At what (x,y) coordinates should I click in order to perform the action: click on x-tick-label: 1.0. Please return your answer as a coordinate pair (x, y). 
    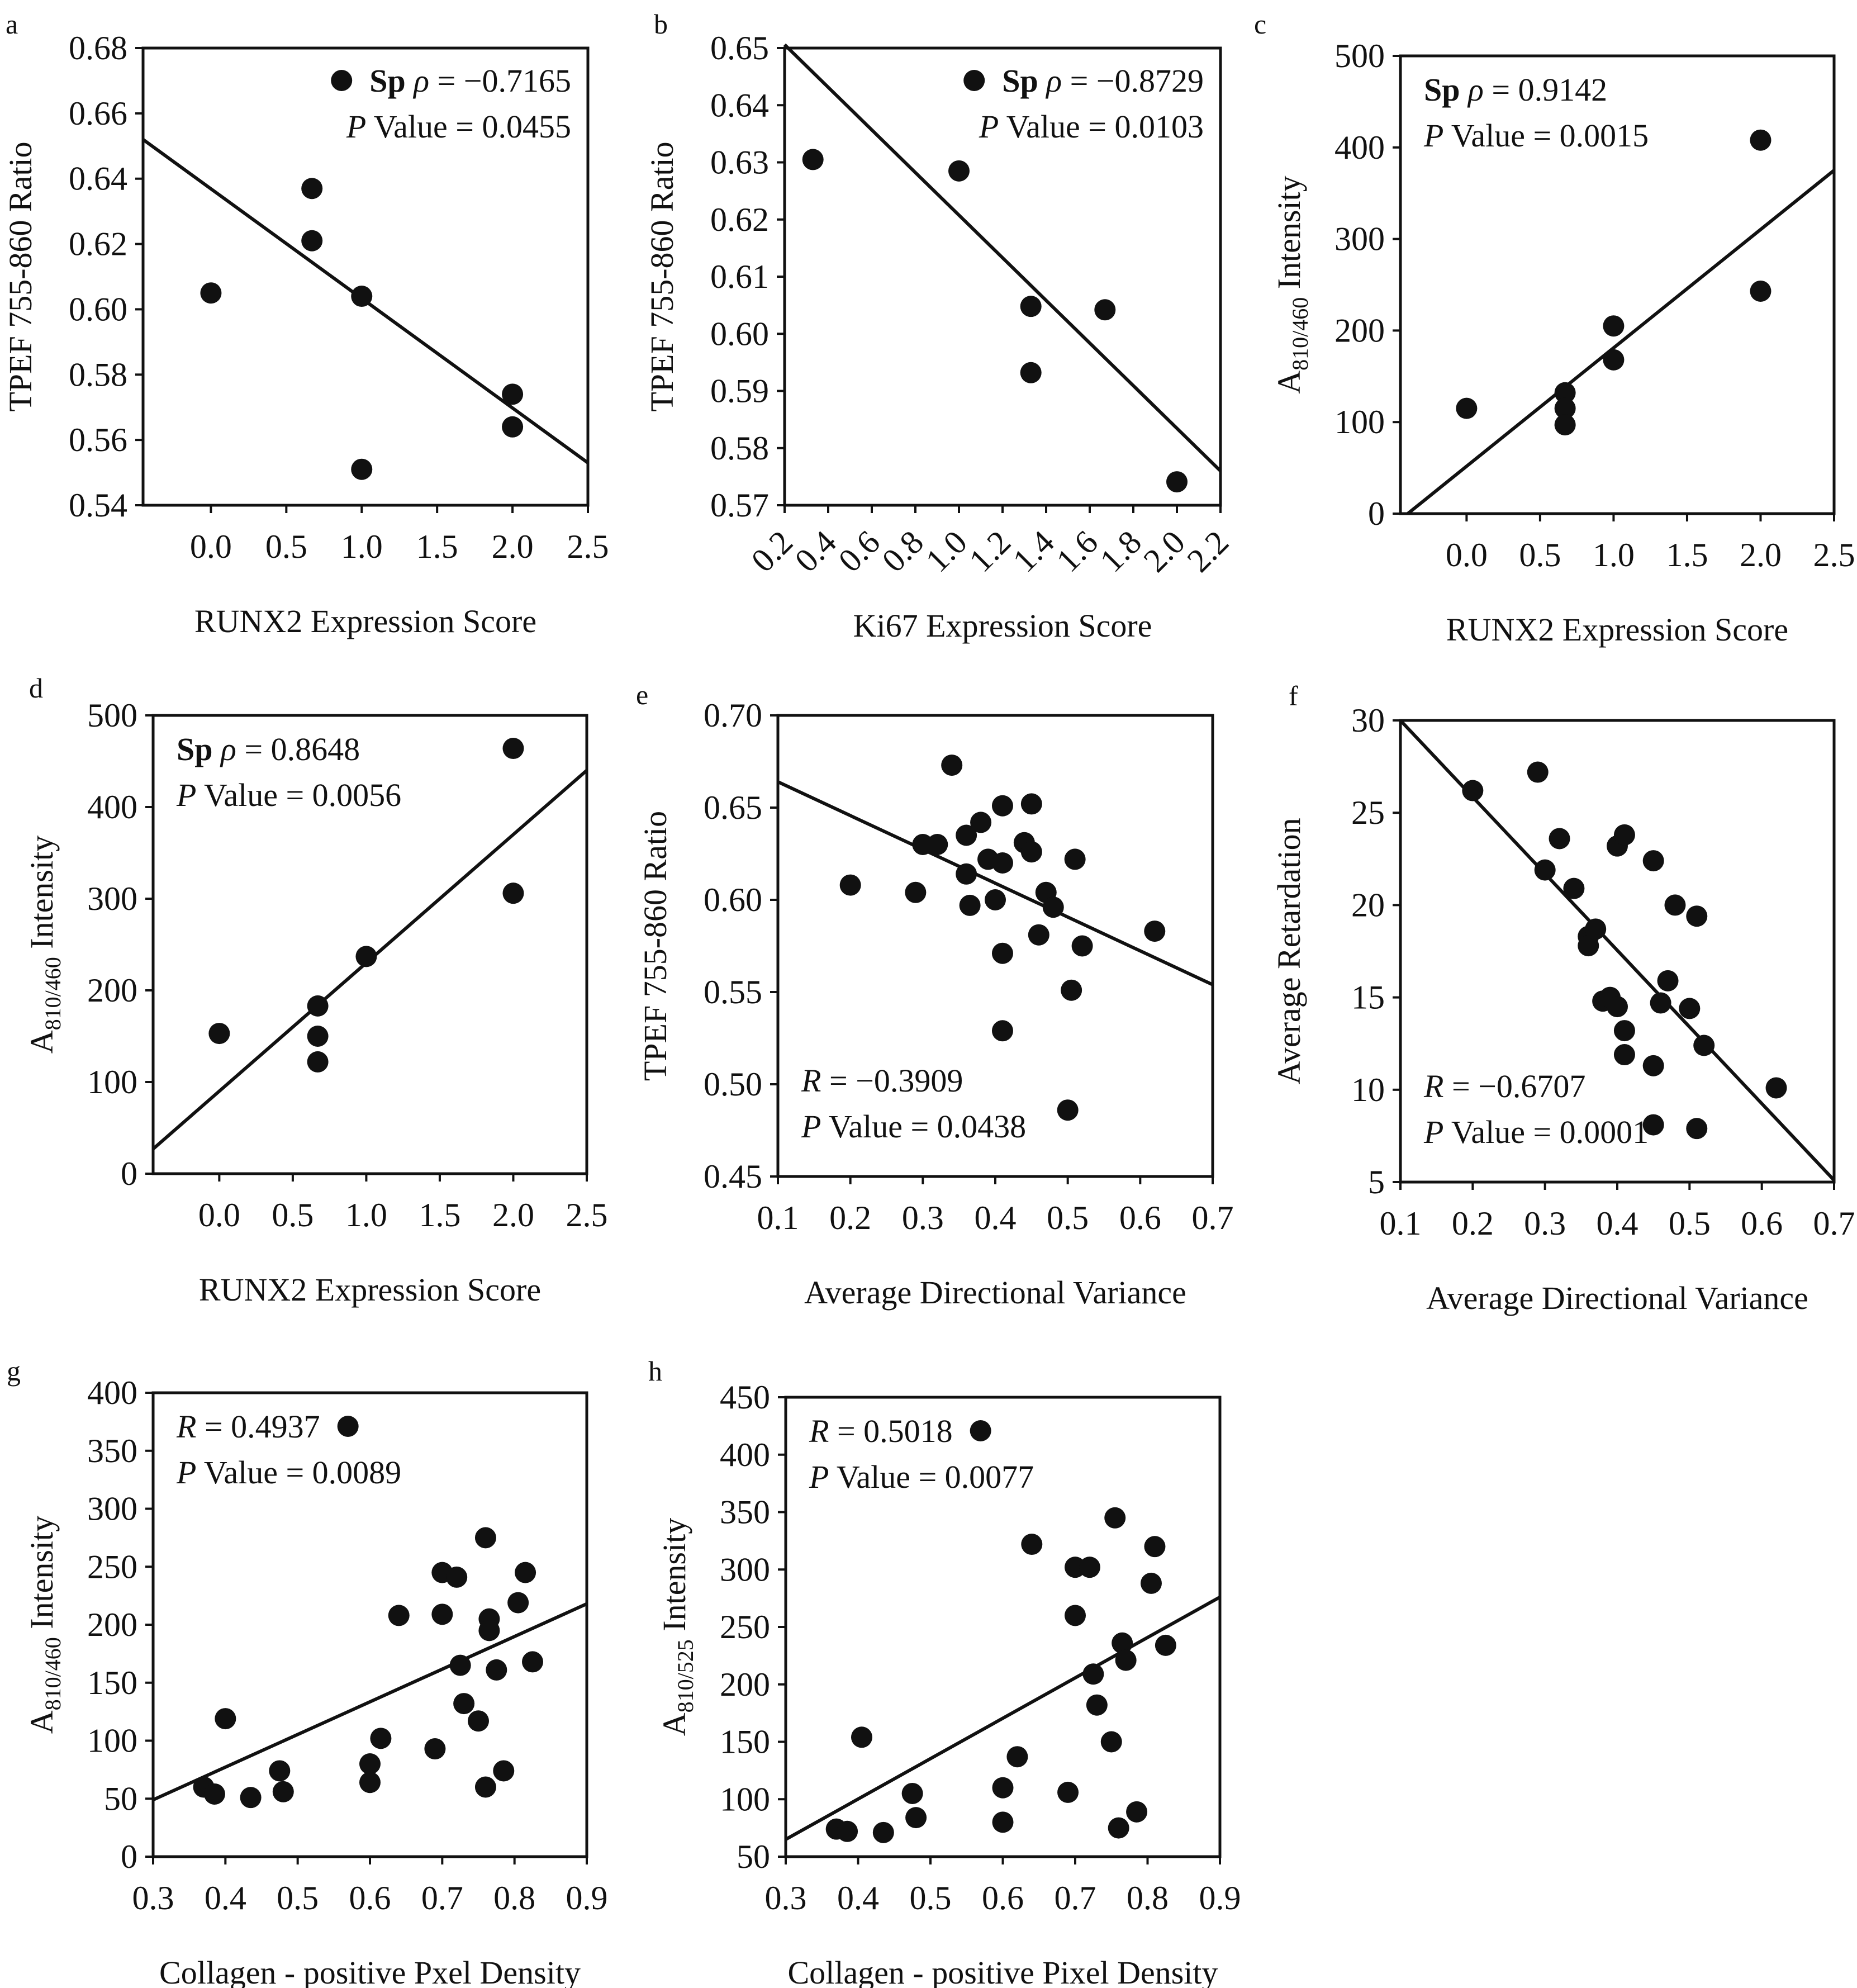
    Looking at the image, I should click on (366, 1215).